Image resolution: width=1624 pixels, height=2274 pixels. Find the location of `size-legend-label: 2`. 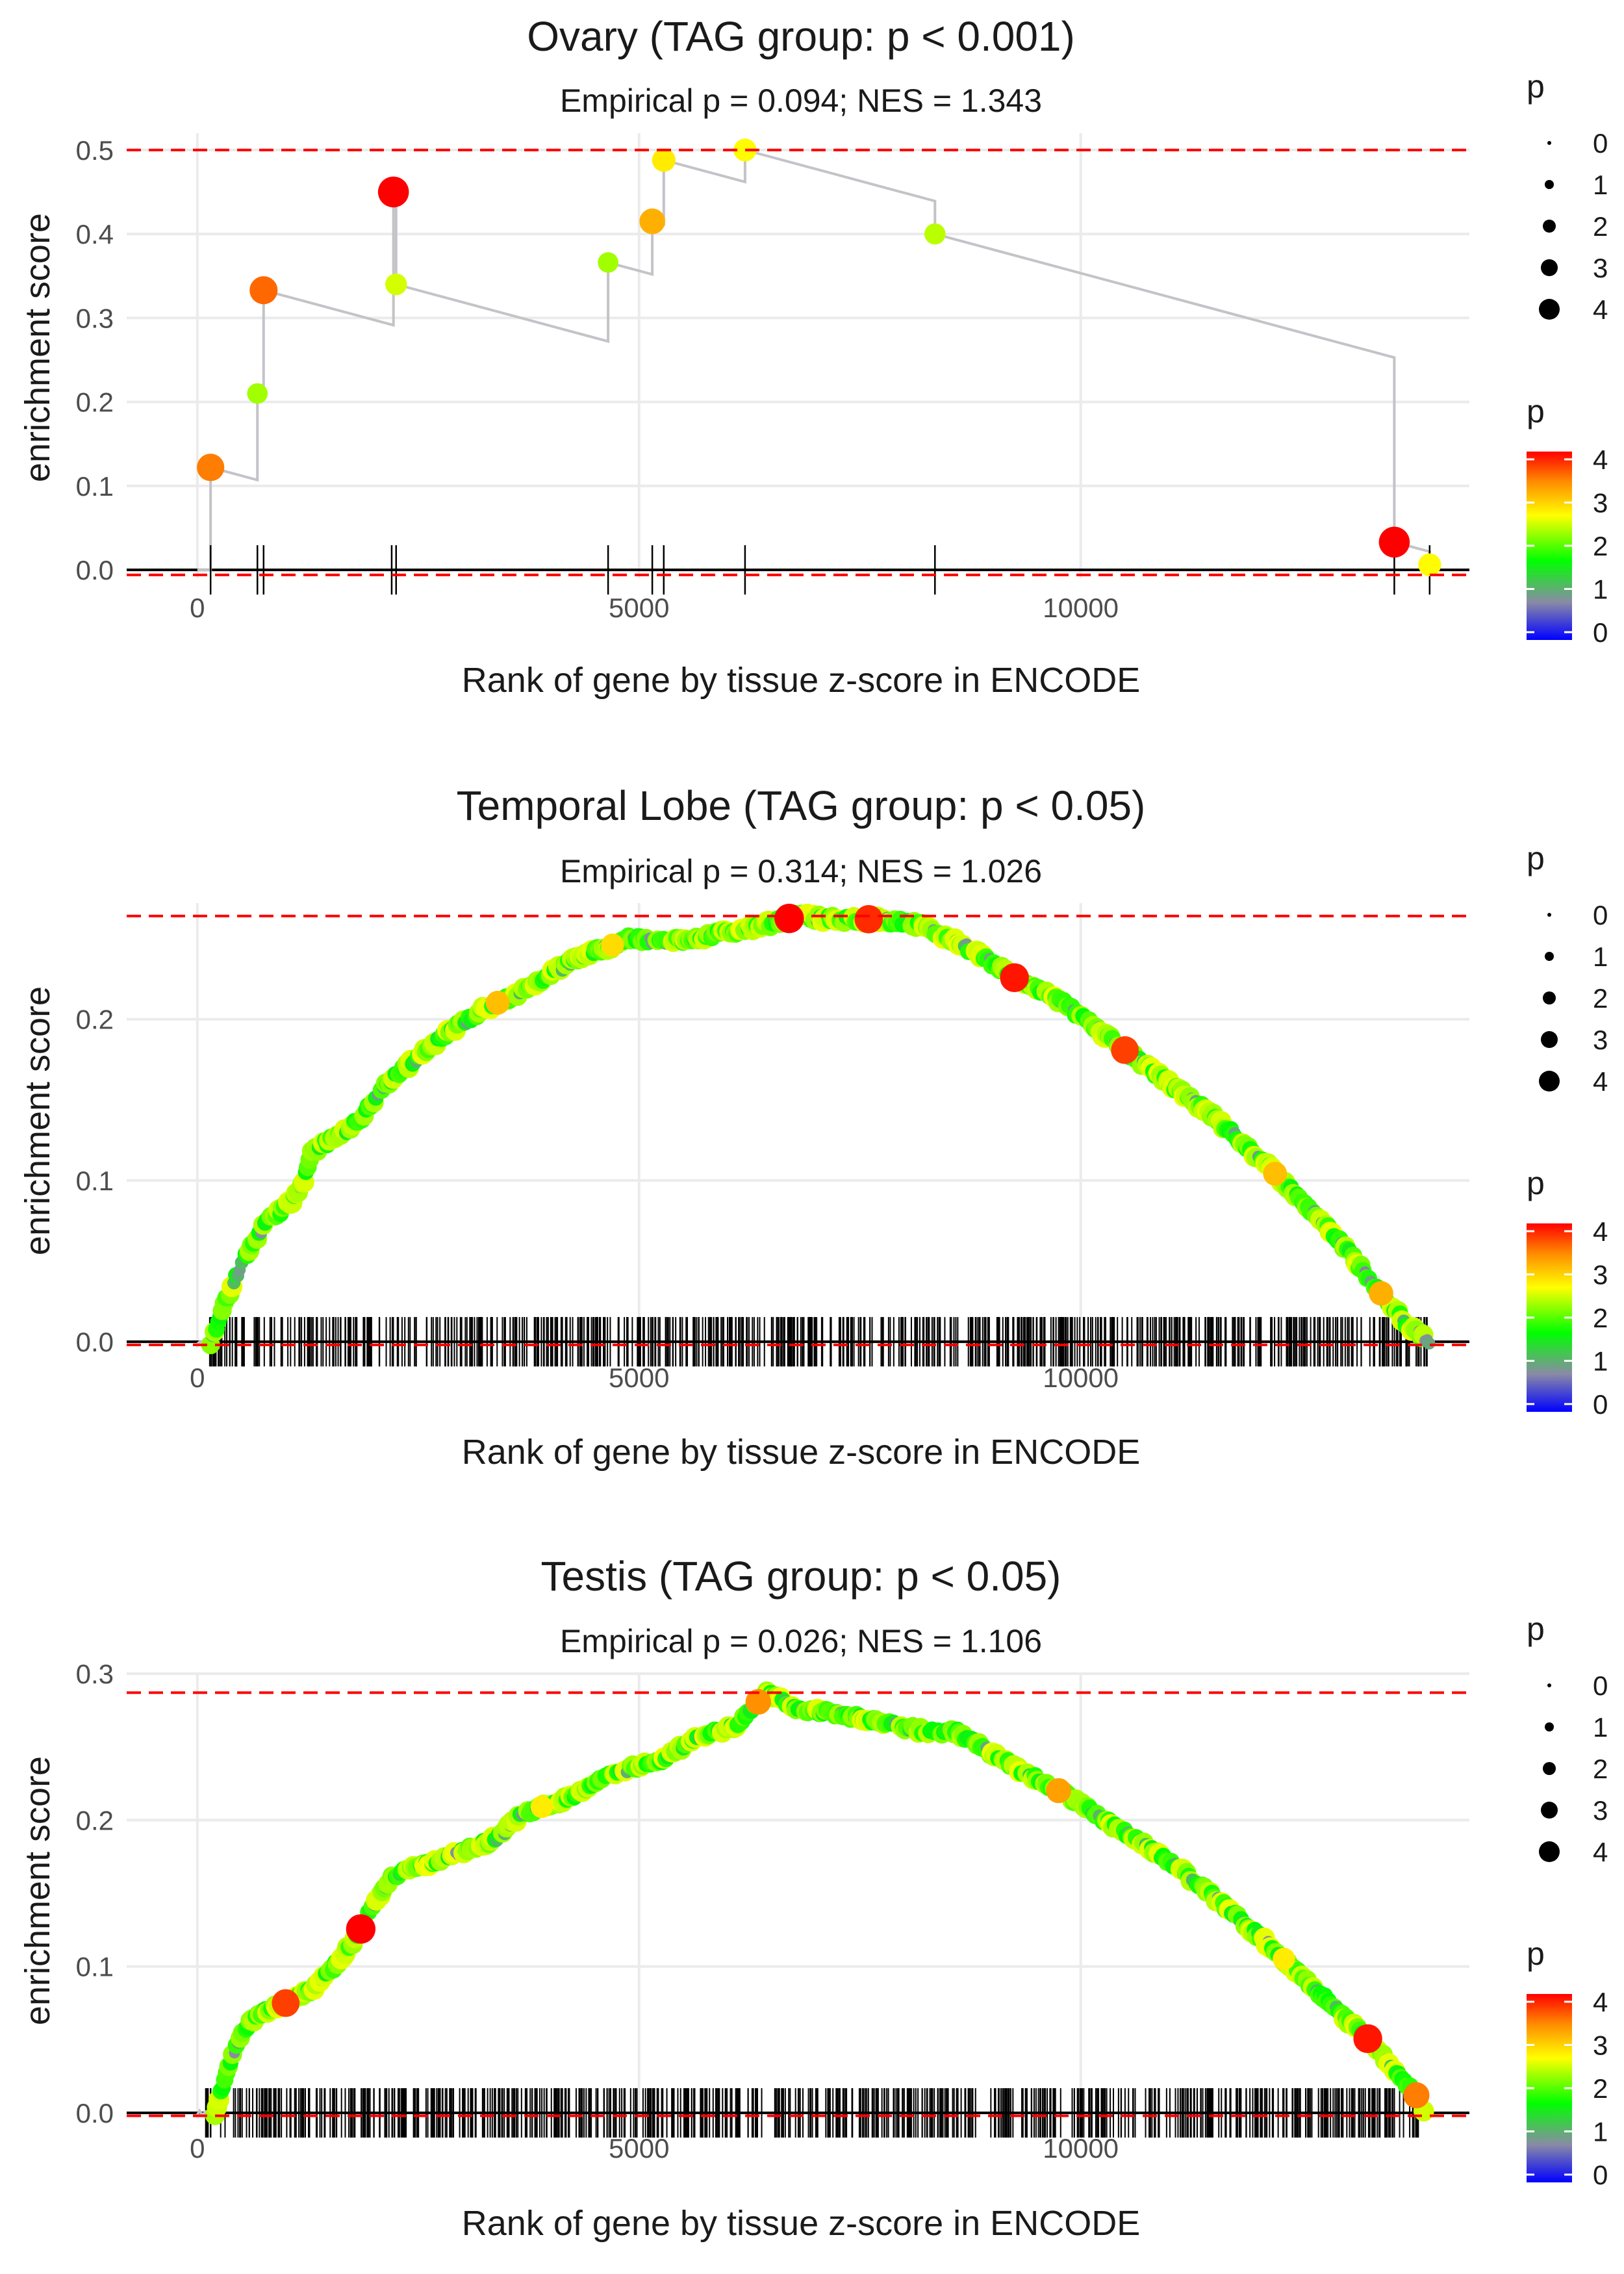

size-legend-label: 2 is located at coordinates (1600, 998).